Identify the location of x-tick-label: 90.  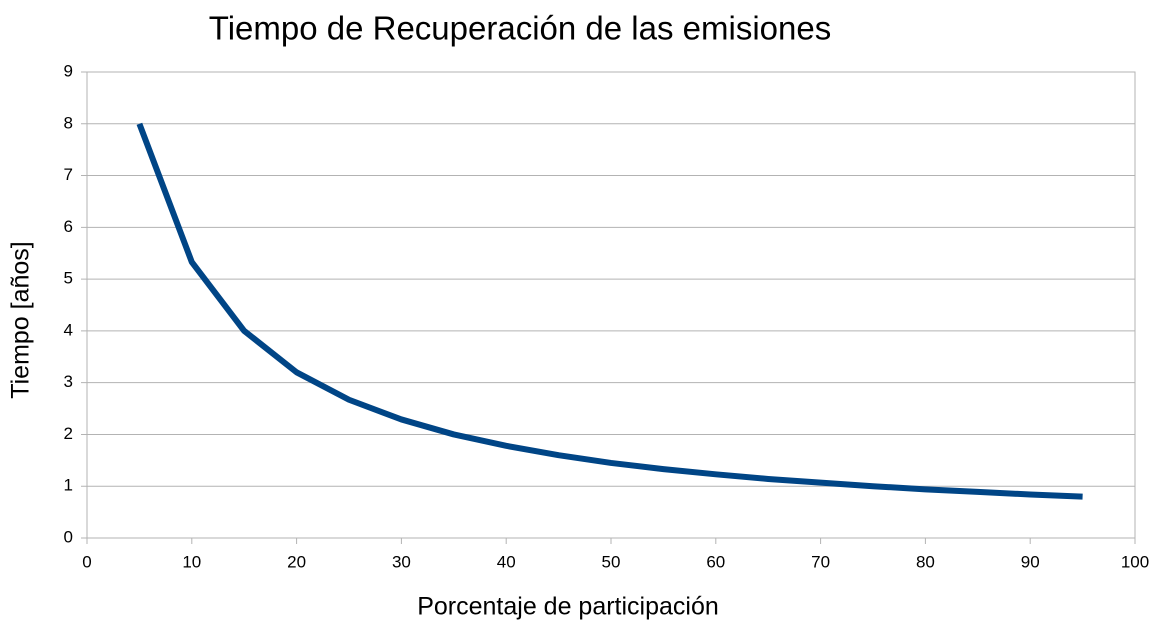
(1030, 561).